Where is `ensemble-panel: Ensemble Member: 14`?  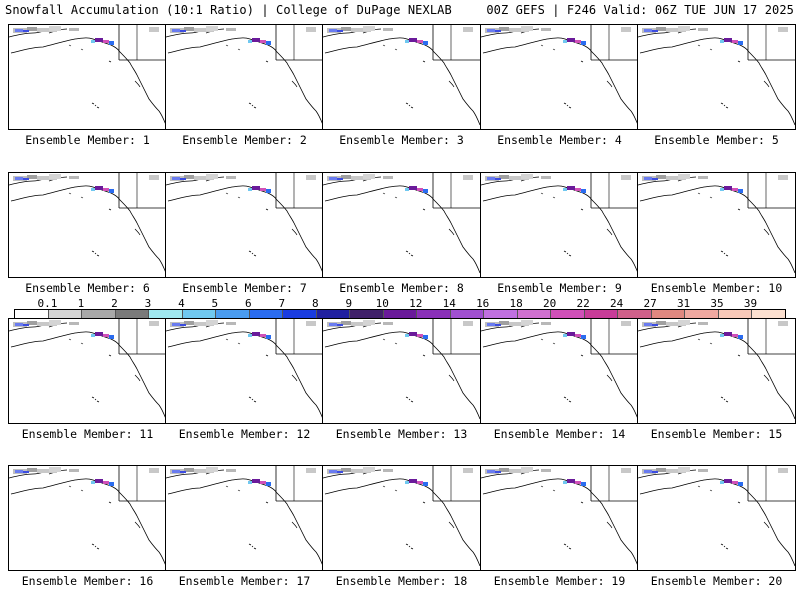
ensemble-panel: Ensemble Member: 14 is located at coordinates (559, 383).